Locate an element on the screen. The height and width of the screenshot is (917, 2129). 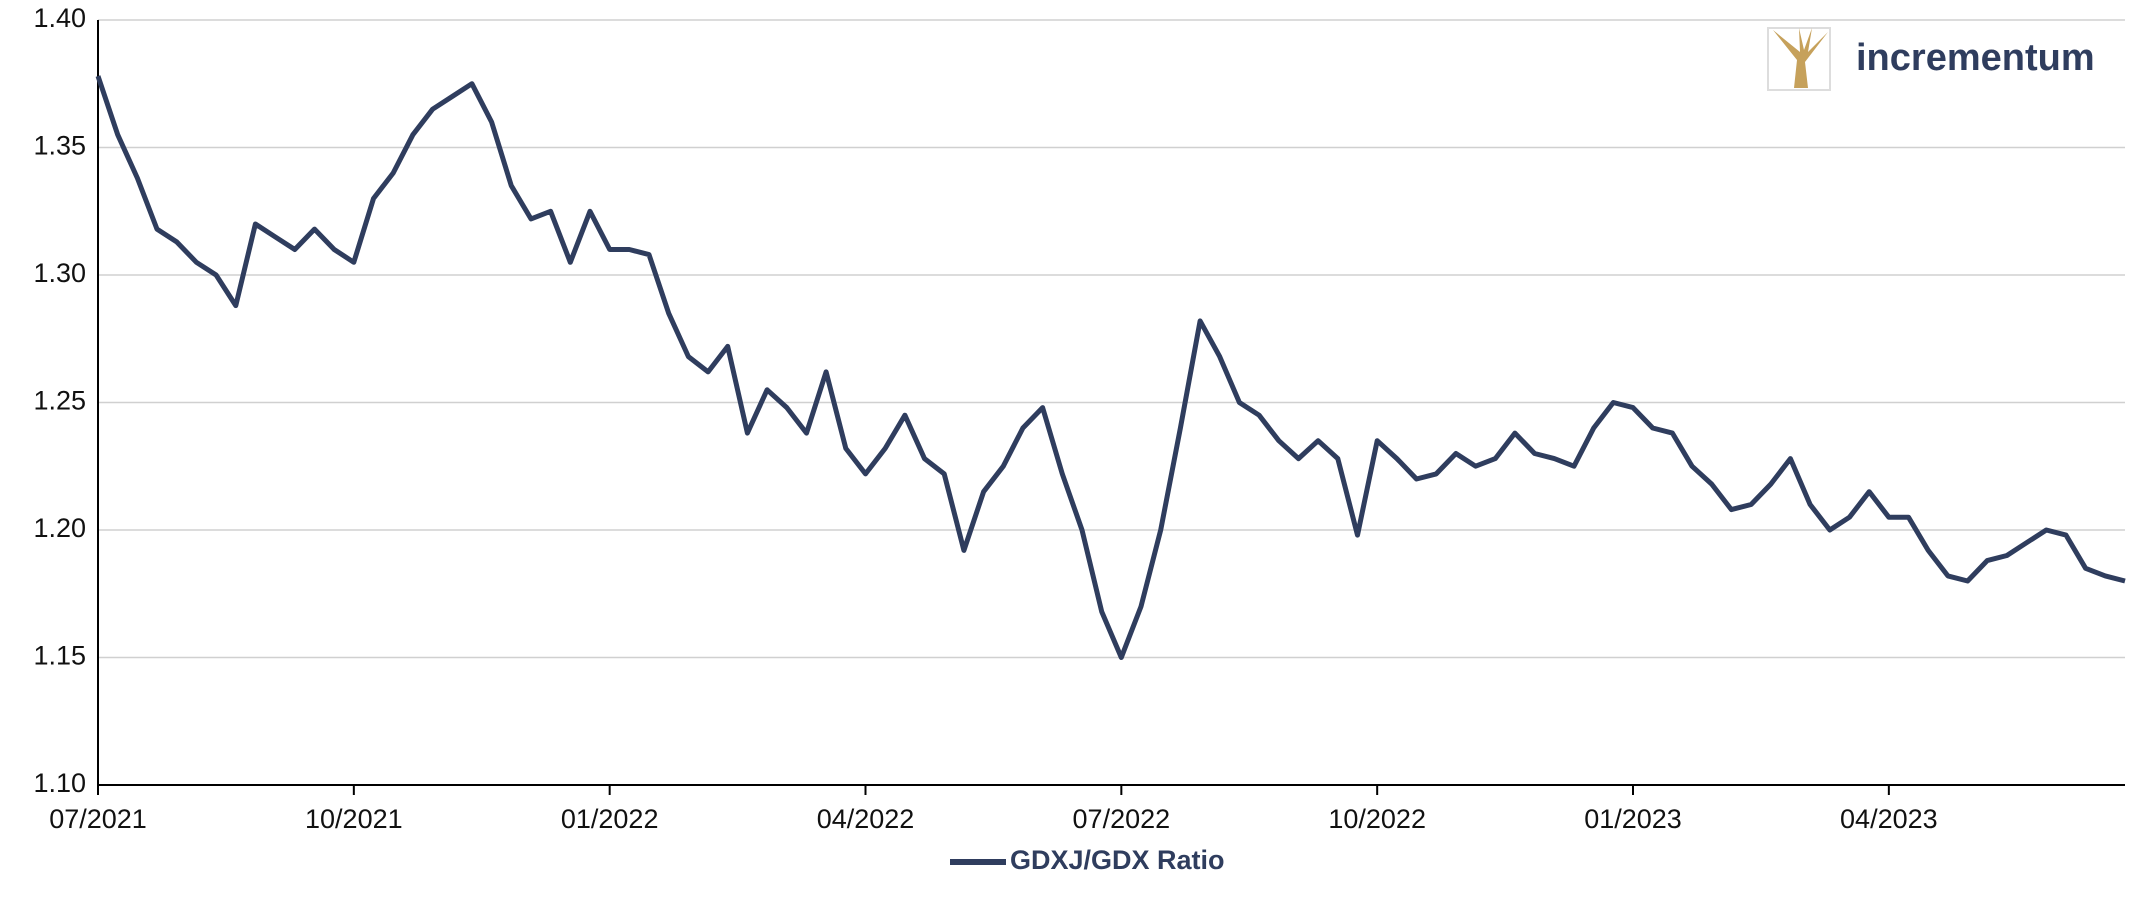
x-tick-label: 10/2022 is located at coordinates (1377, 819).